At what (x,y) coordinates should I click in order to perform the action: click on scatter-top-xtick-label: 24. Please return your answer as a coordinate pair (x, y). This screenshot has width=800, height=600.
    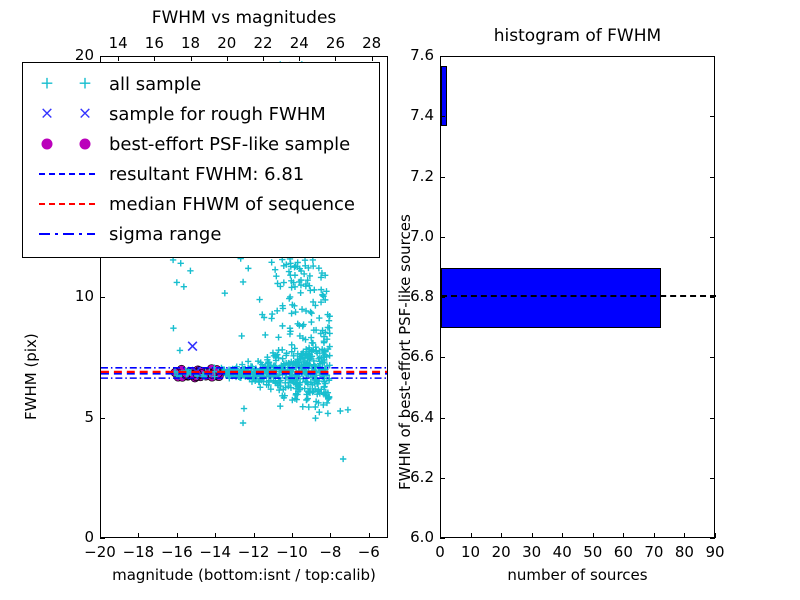
    Looking at the image, I should click on (299, 43).